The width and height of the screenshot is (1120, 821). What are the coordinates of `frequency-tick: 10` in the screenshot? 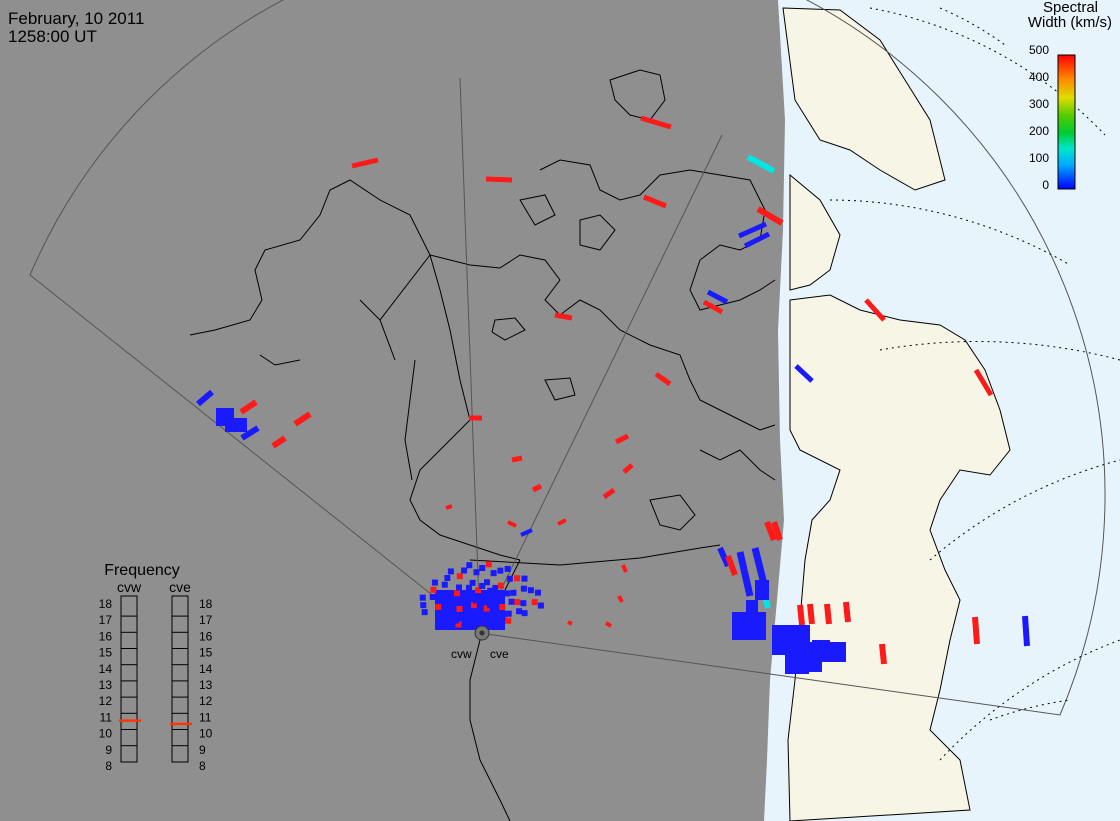 It's located at (206, 734).